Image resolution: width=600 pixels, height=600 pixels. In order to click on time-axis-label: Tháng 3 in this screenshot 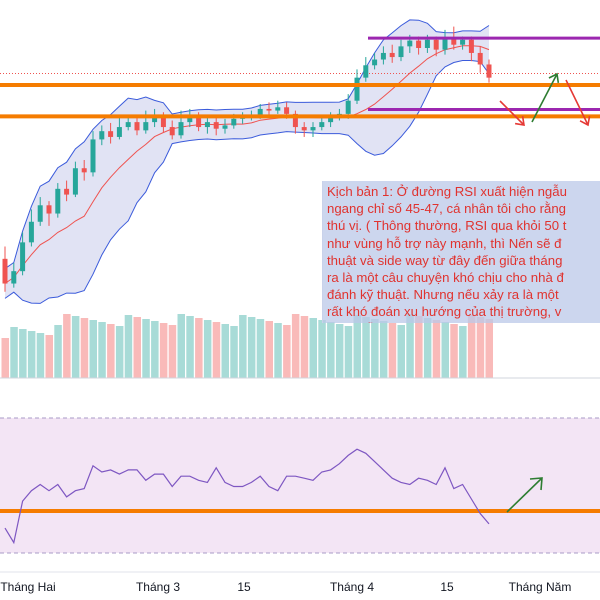, I will do `click(158, 587)`.